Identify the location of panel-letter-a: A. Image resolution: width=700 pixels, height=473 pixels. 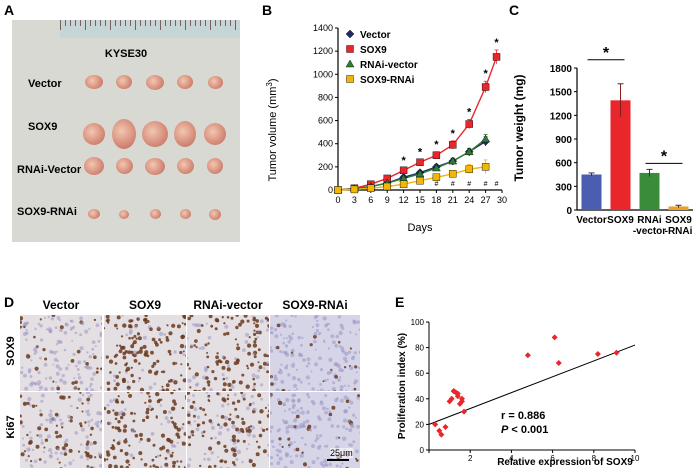
(9, 10).